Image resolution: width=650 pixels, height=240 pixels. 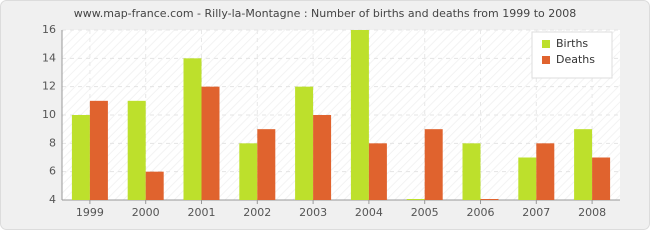 What do you see at coordinates (257, 212) in the screenshot?
I see `x-tick-label: 2002` at bounding box center [257, 212].